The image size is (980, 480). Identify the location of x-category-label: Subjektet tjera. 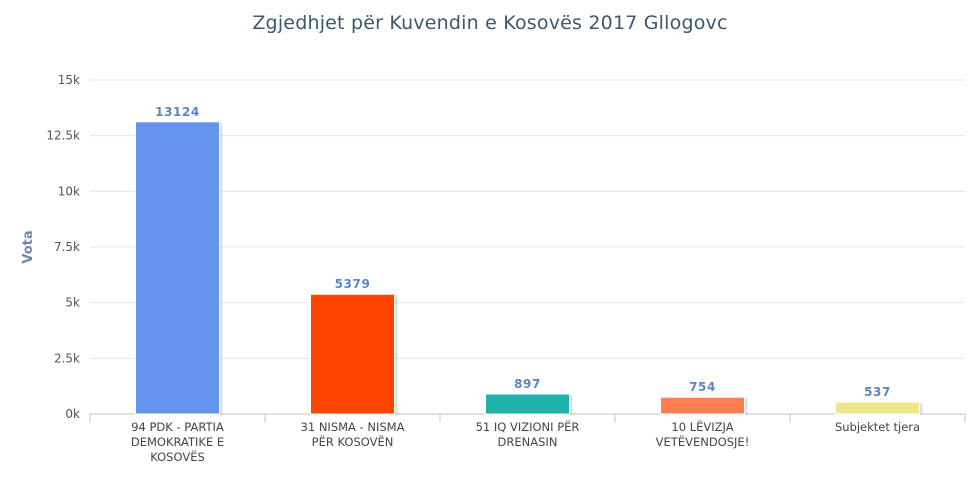
(877, 427).